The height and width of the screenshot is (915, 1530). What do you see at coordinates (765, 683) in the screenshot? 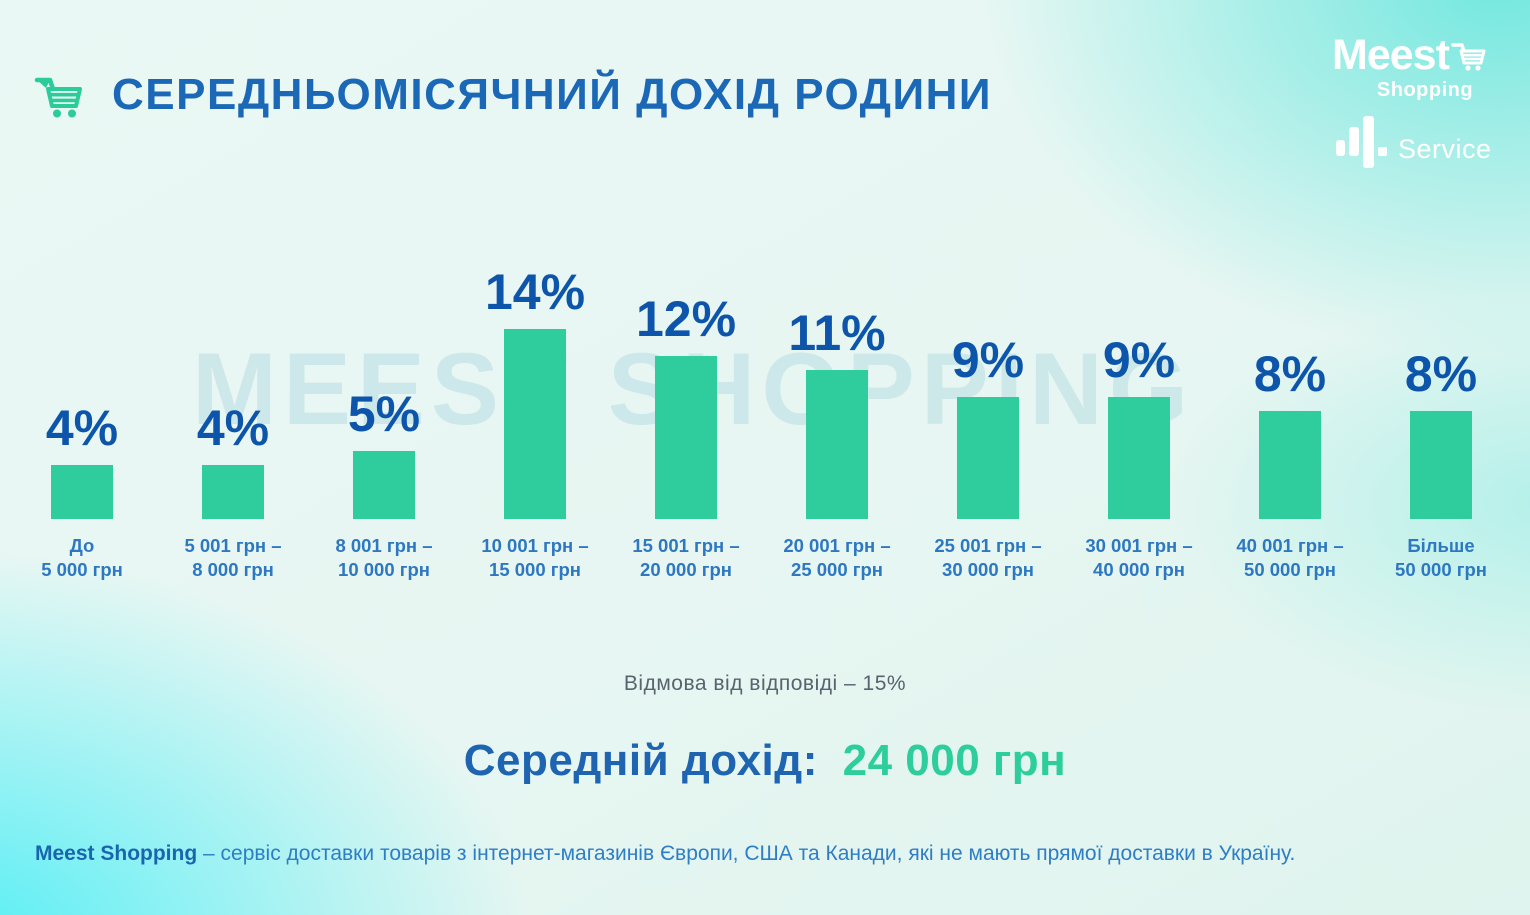
I see `refusal-note: Відмова від відповіді – 15%` at bounding box center [765, 683].